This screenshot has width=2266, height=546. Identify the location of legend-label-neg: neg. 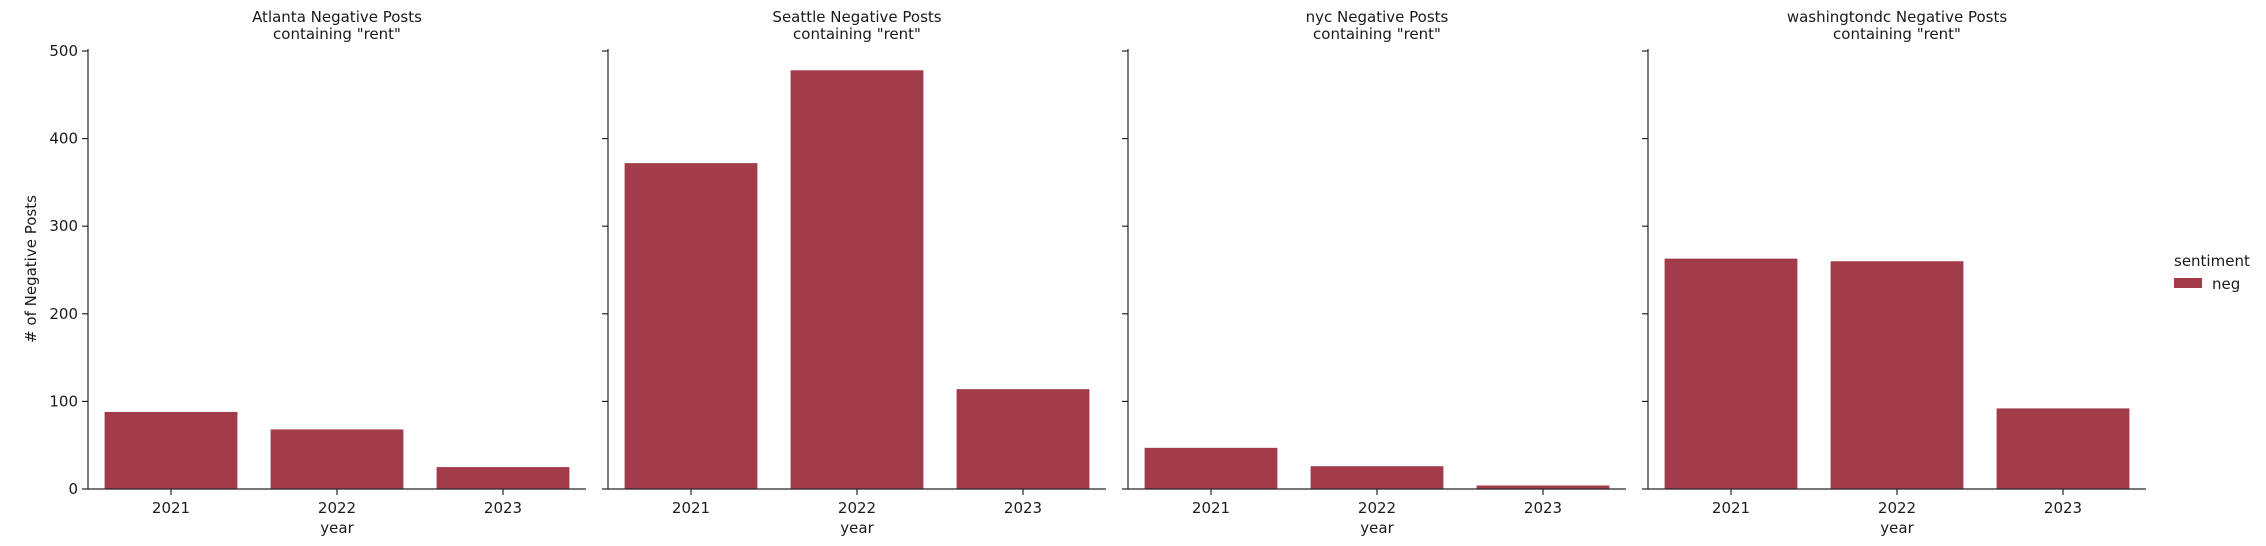
(2226, 284).